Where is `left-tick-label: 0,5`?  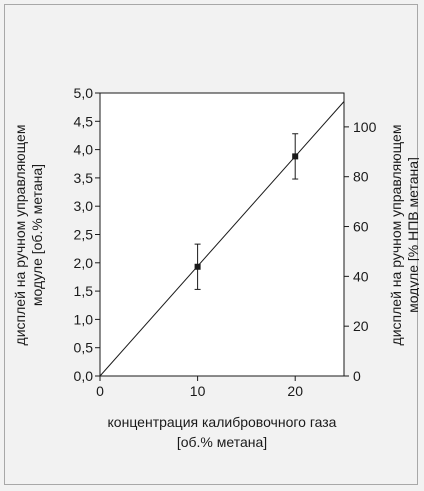 left-tick-label: 0,5 is located at coordinates (84, 348).